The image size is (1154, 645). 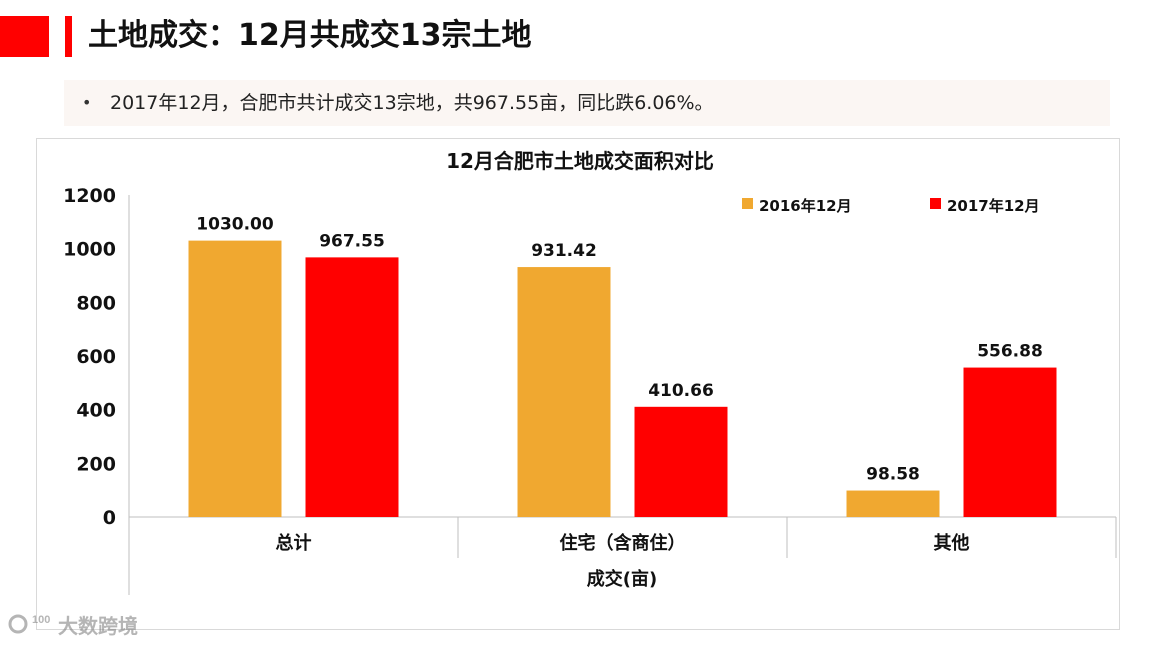 I want to click on y-tick-label: 400, so click(x=96, y=411).